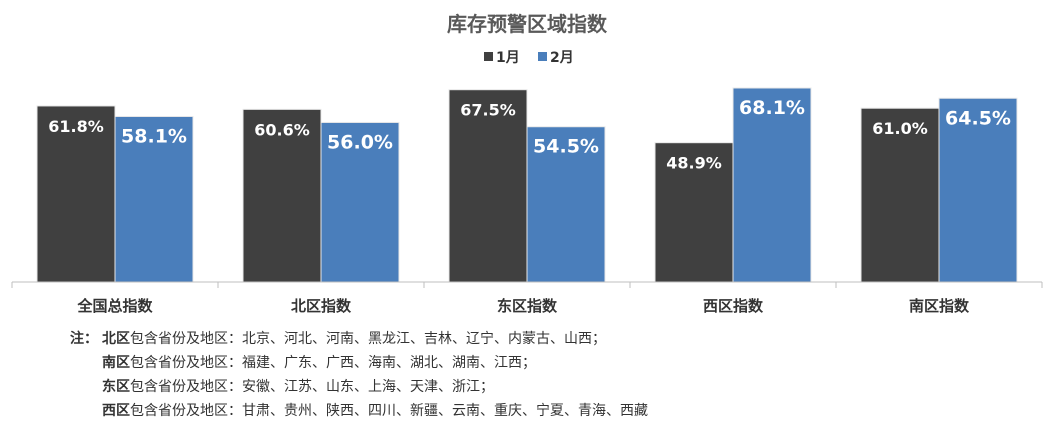 Image resolution: width=1054 pixels, height=431 pixels. I want to click on data-label: 61.0%, so click(900, 128).